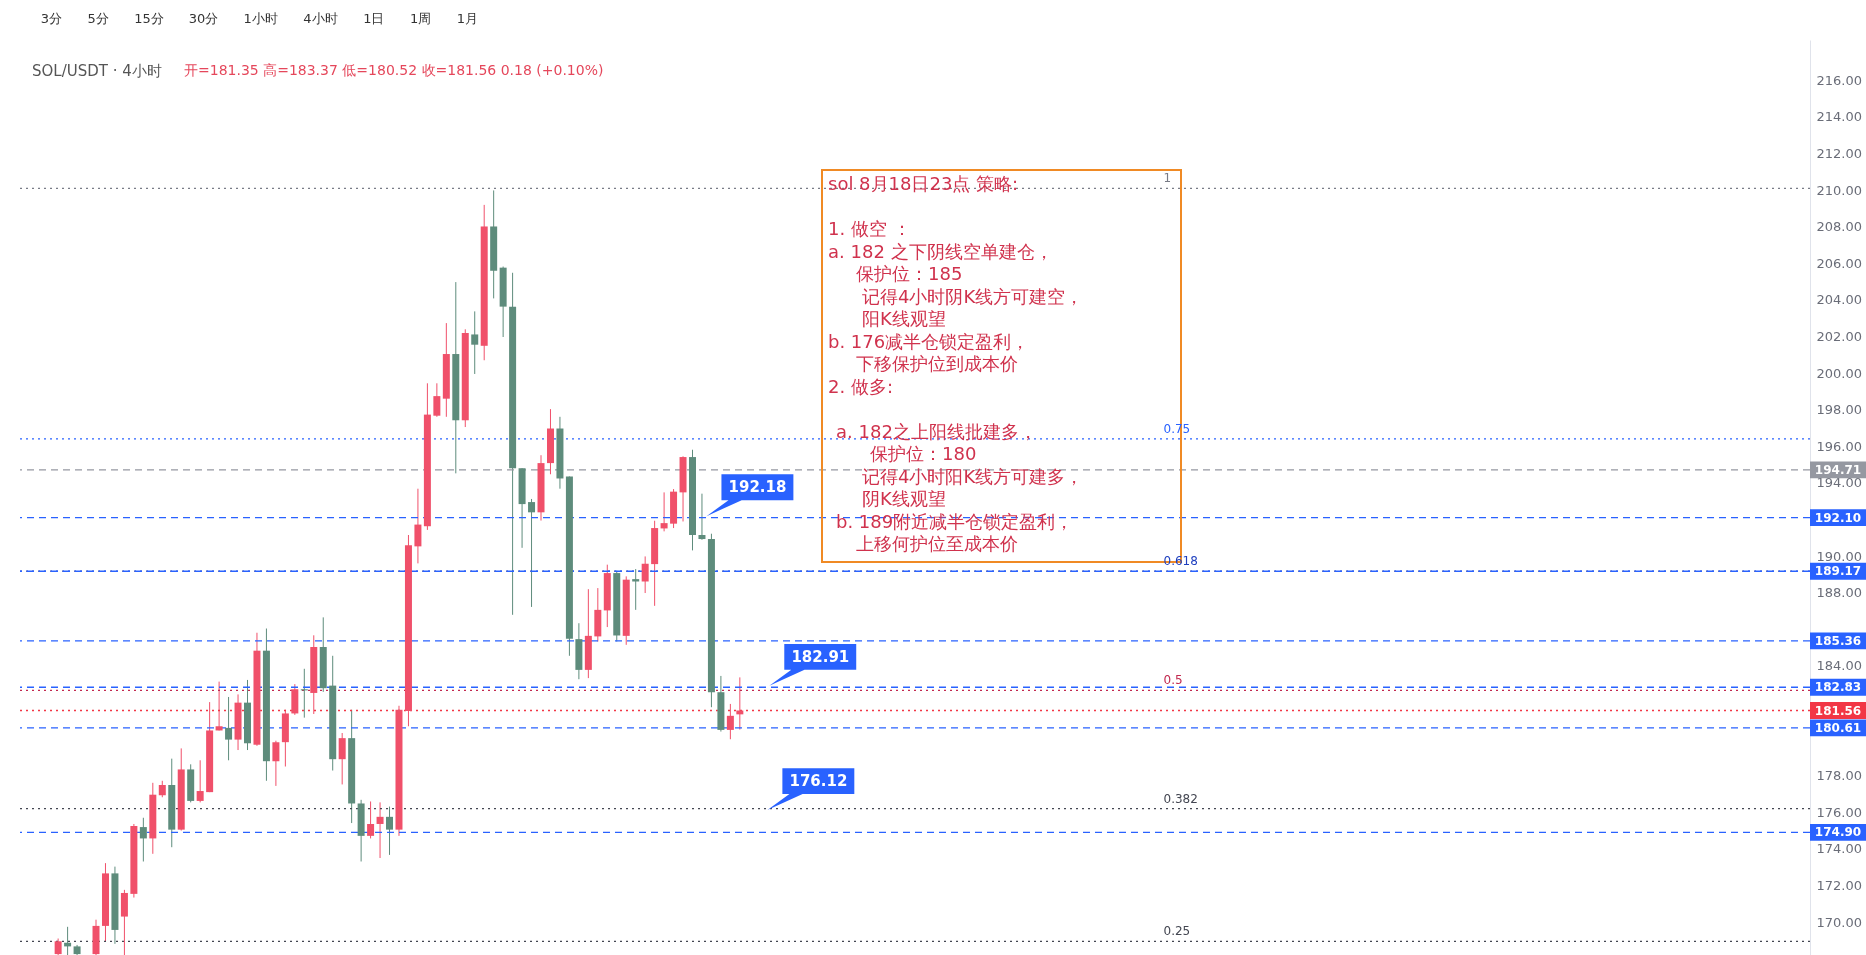 The image size is (1866, 955). What do you see at coordinates (320, 18) in the screenshot?
I see `text: 4小时` at bounding box center [320, 18].